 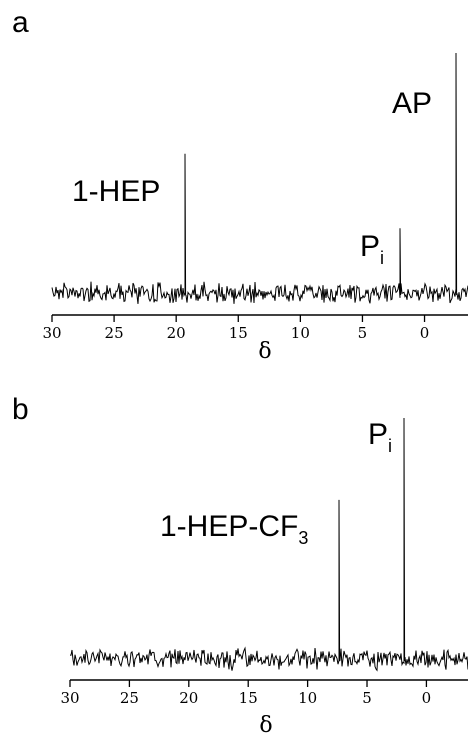 I want to click on panel-b-letter: b, so click(x=20, y=409).